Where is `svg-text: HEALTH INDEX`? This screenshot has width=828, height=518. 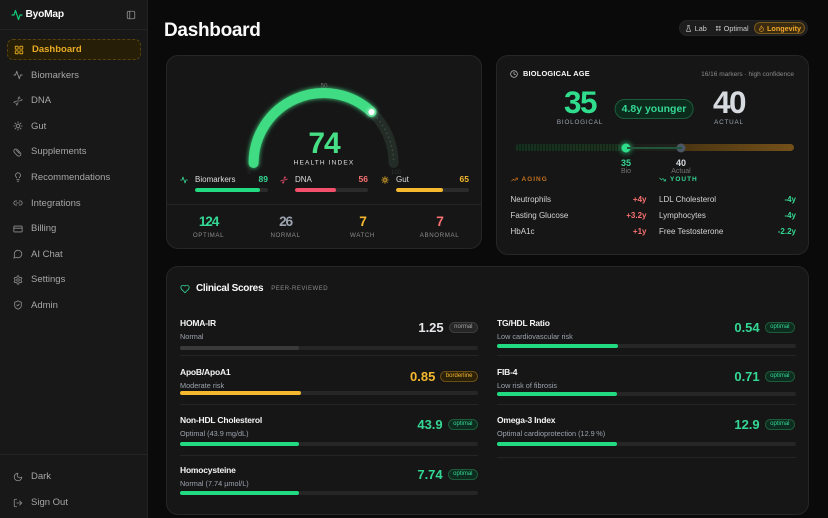 svg-text: HEALTH INDEX is located at coordinates (324, 163).